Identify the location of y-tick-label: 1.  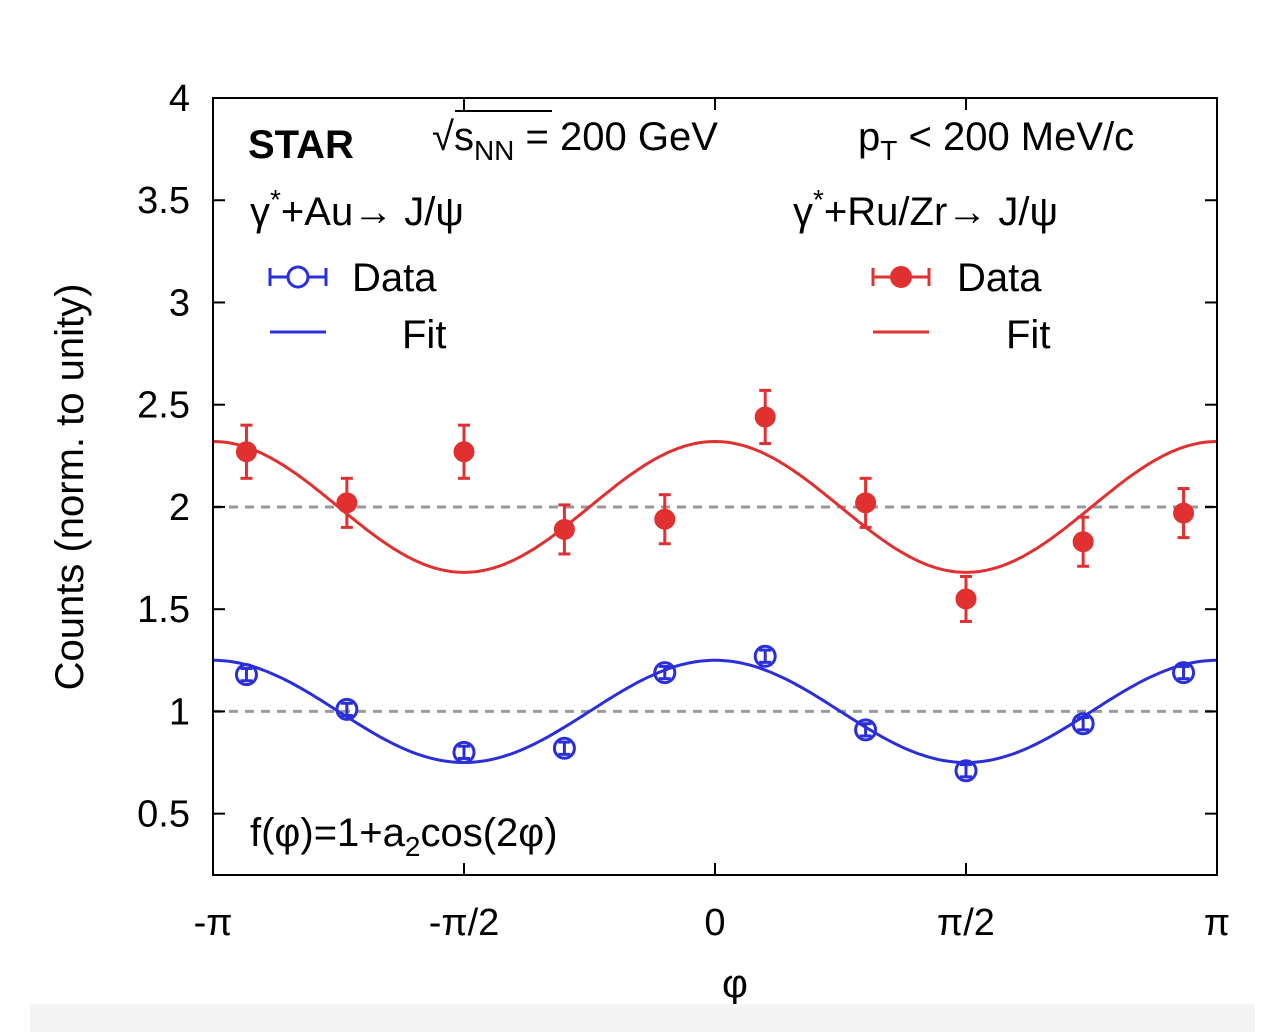
(179, 712).